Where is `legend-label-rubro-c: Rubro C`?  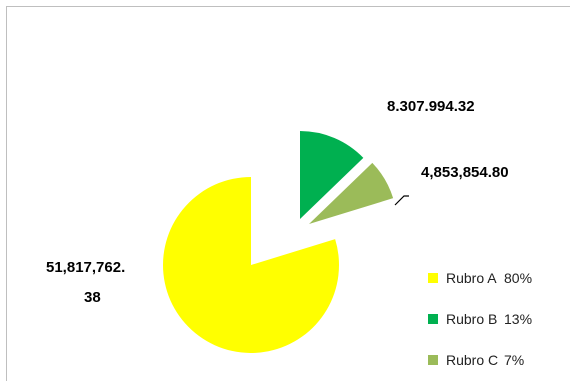
legend-label-rubro-c: Rubro C is located at coordinates (472, 360).